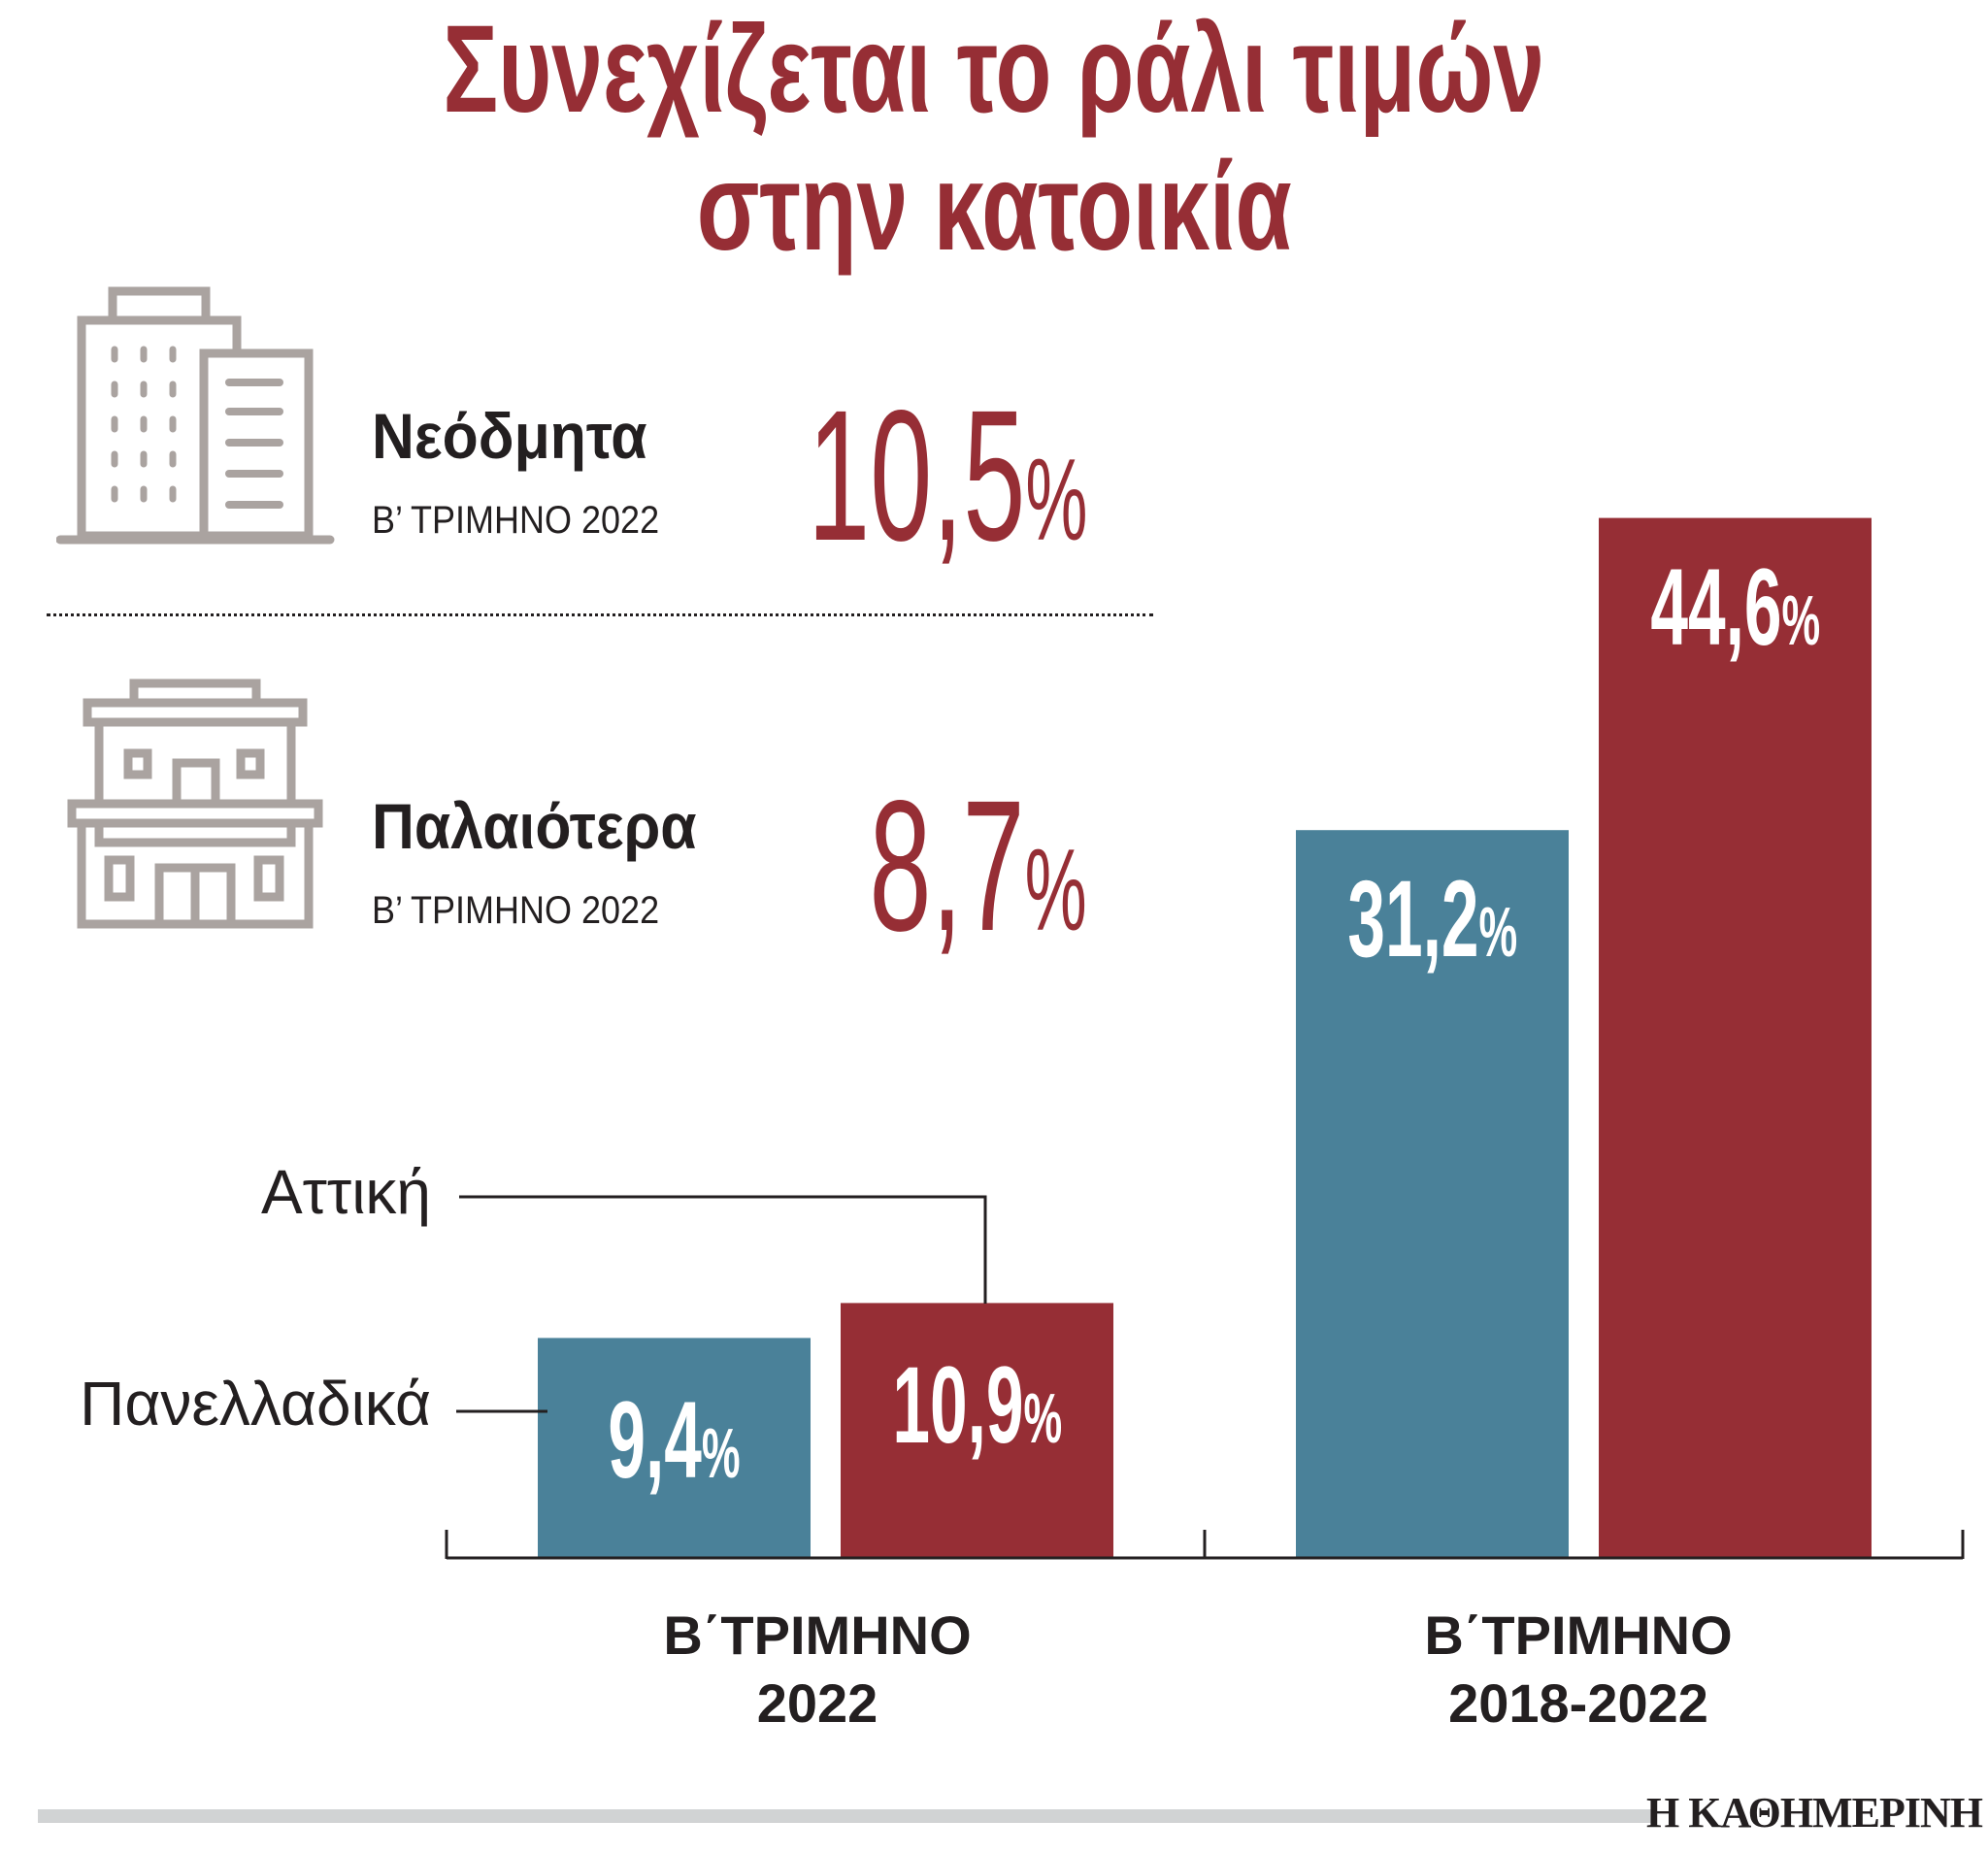  Describe the element at coordinates (994, 70) in the screenshot. I see `title-line-1: Συνεχίζεται το ράλι τιμών` at that location.